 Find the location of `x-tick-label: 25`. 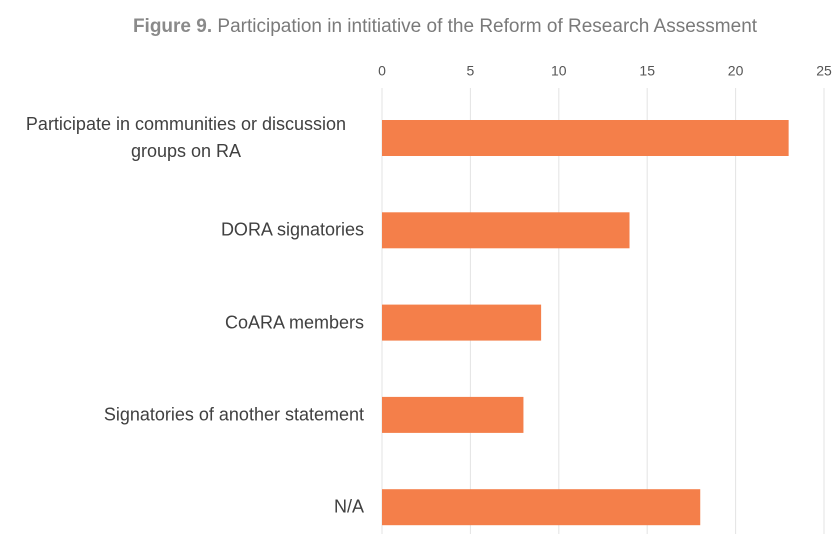

x-tick-label: 25 is located at coordinates (824, 71).